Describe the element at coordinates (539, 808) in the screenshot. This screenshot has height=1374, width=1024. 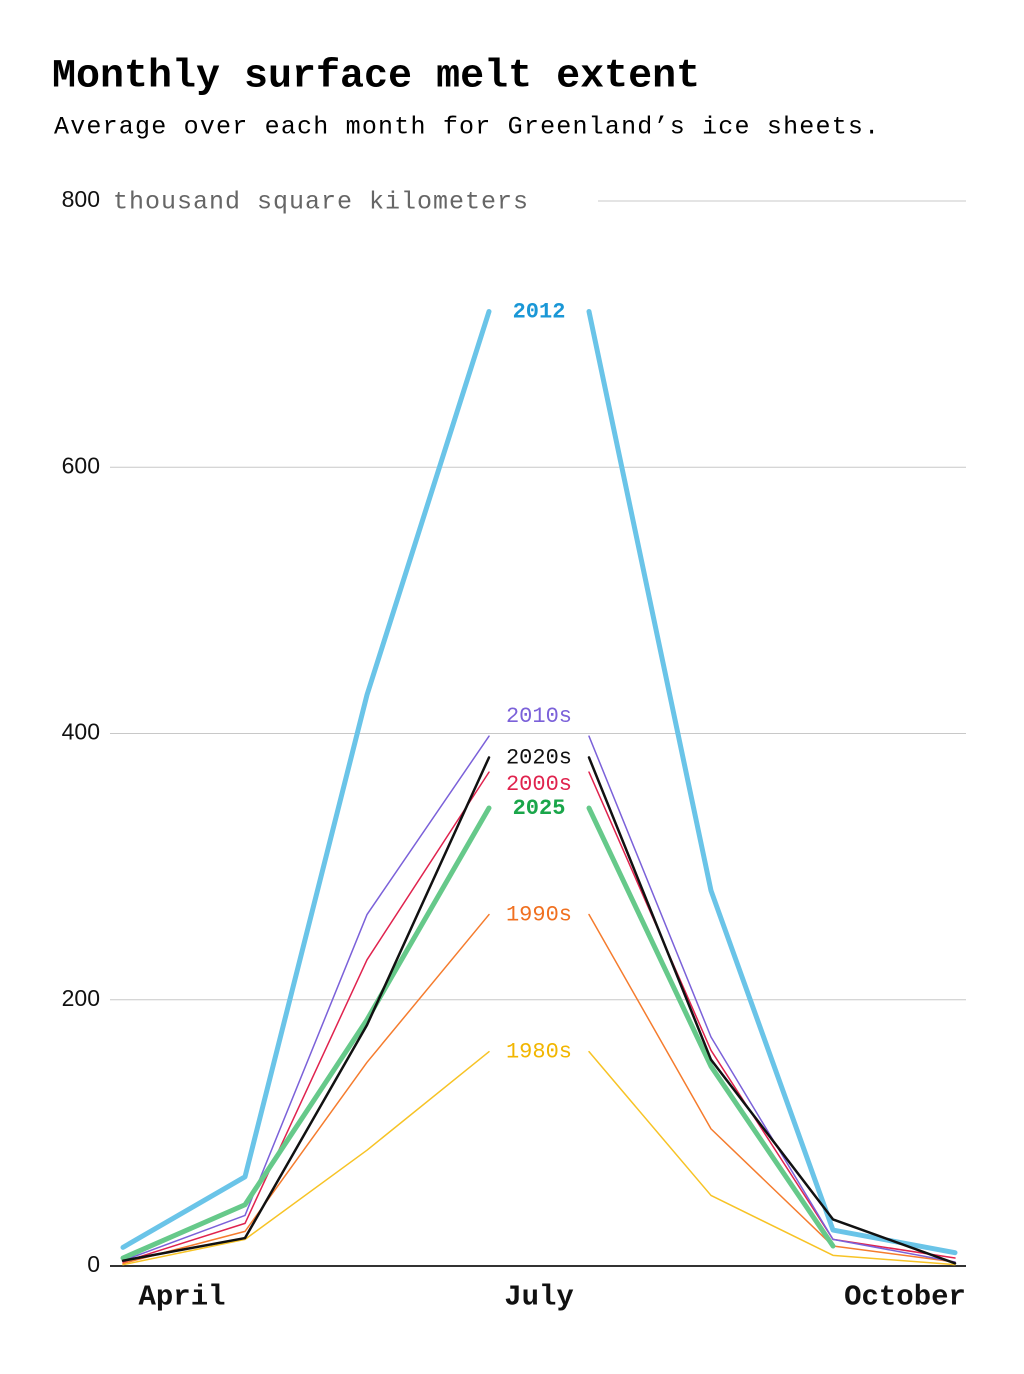
I see `series-label: 2025` at that location.